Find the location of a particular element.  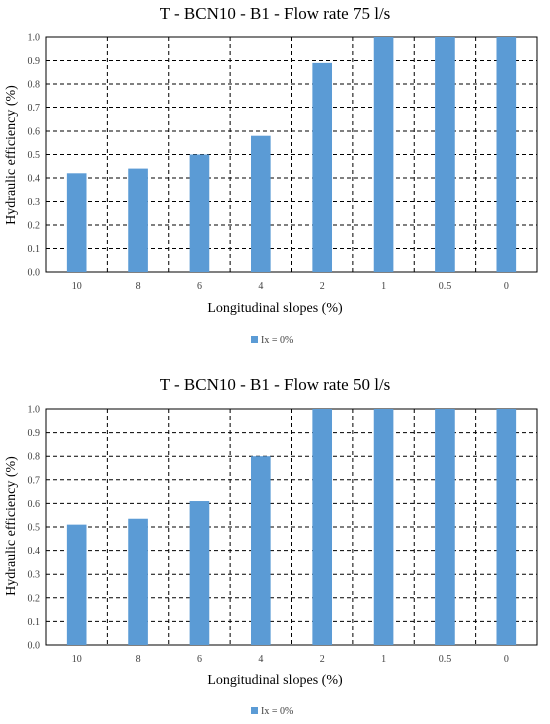

chart-title: T - BCN10 - B1 - Flow rate 75 l/s is located at coordinates (275, 13).